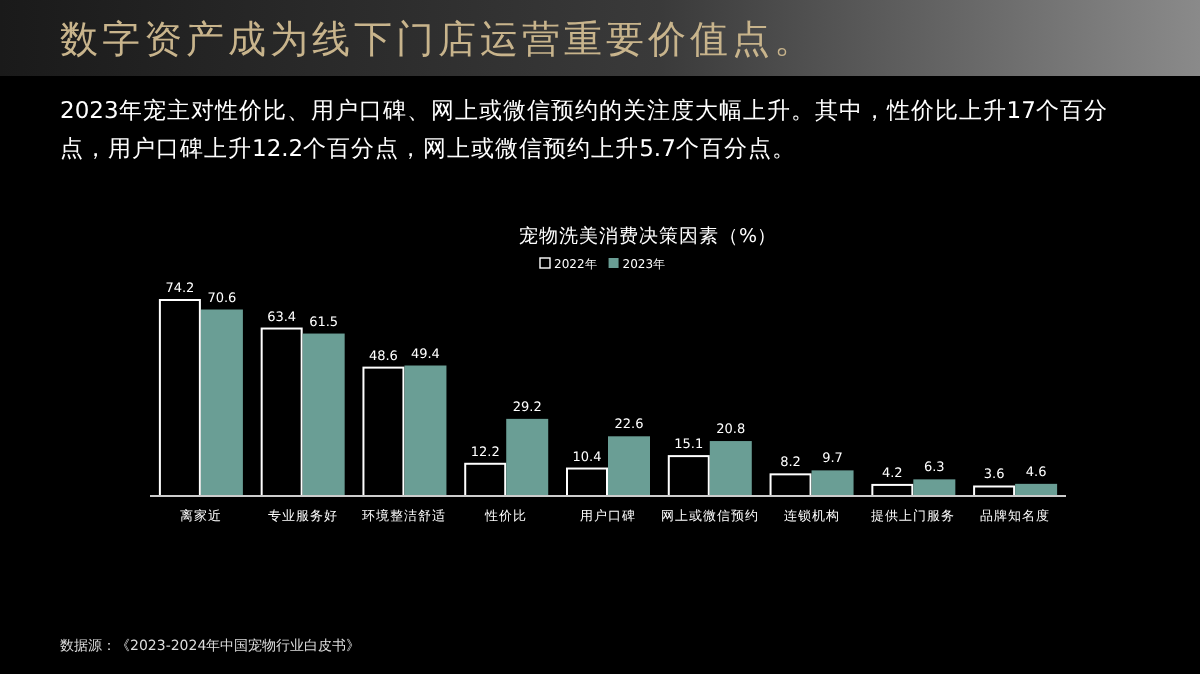 Image resolution: width=1200 pixels, height=674 pixels. Describe the element at coordinates (585, 130) in the screenshot. I see `text: 2023年宠主对性价比、用户口碑、网上或微信预约的关注度大幅上升。其中，性价比上升17个百分点，用户口碑上升12.2个百分点，网上或微信预约上升5.7个百分点。` at that location.